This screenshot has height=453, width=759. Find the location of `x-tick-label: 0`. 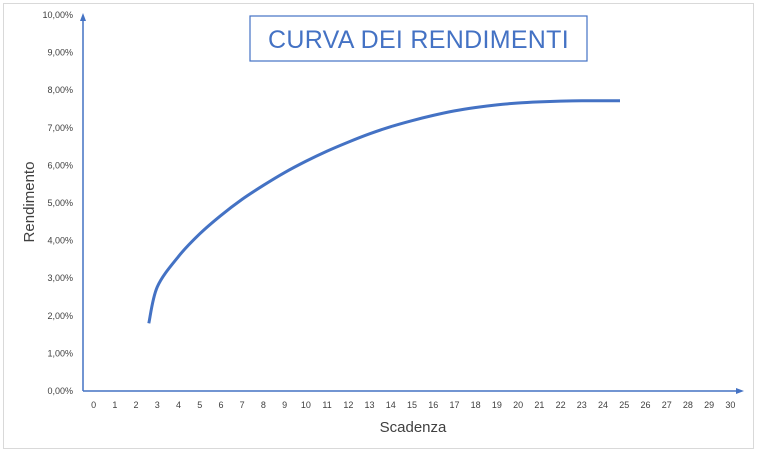

x-tick-label: 0 is located at coordinates (93, 405).